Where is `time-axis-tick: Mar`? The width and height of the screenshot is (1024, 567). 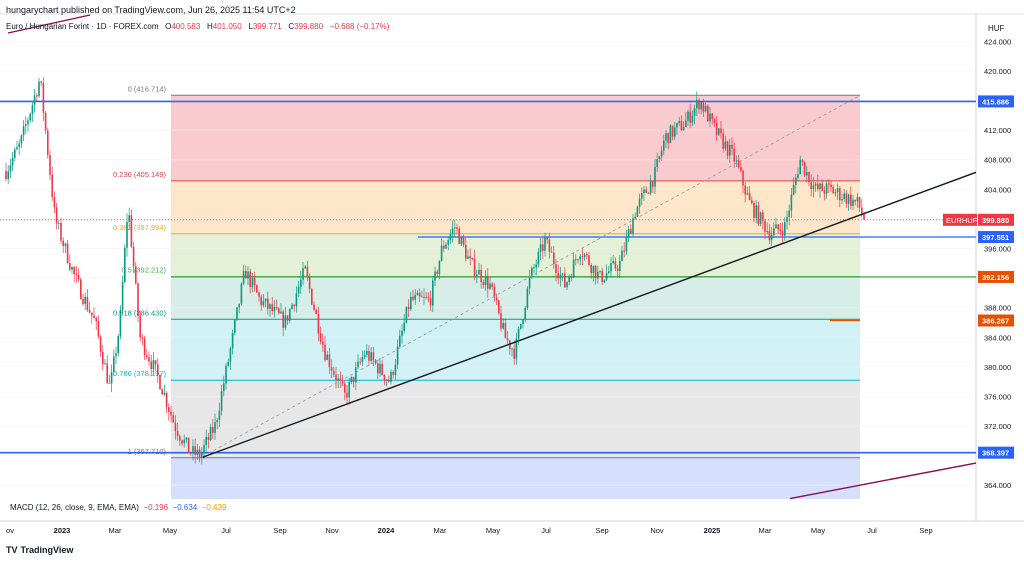 time-axis-tick: Mar is located at coordinates (765, 530).